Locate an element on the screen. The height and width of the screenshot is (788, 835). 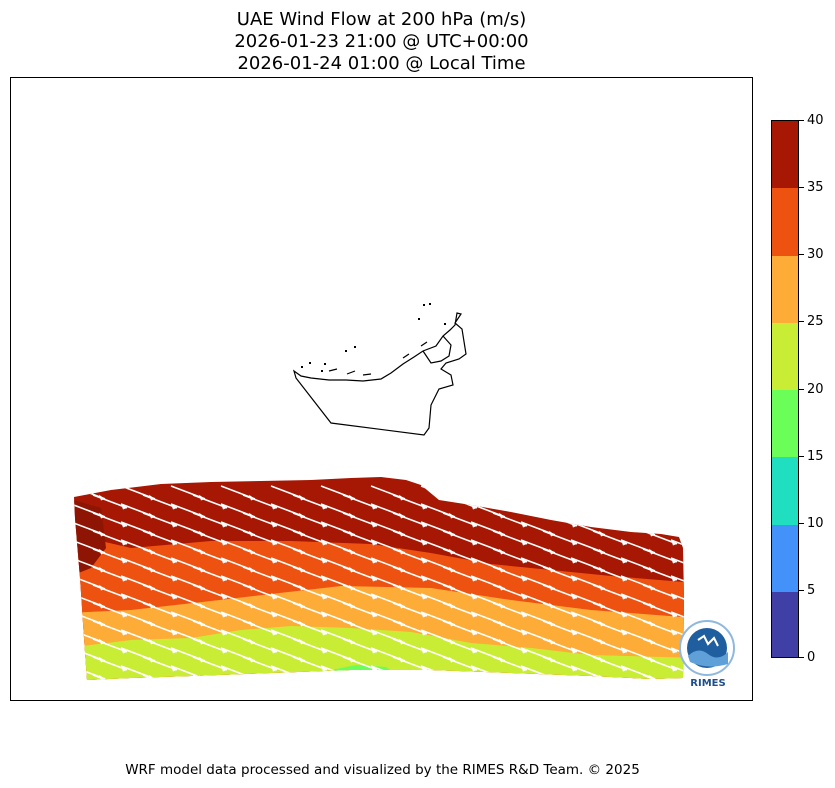
colorbar-tick-label: 0 is located at coordinates (811, 657).